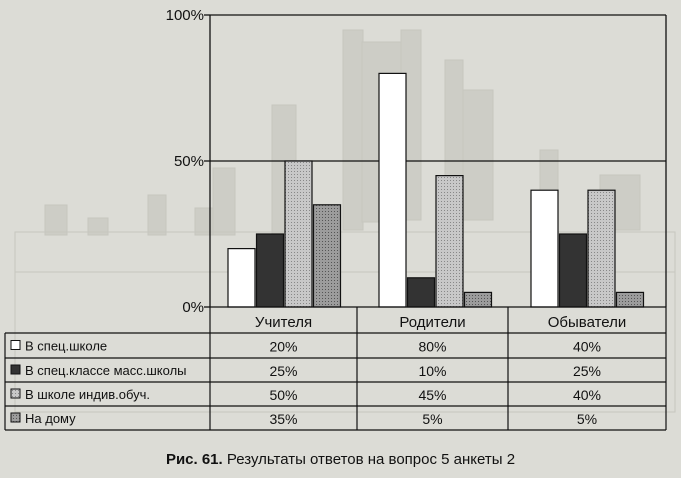  Describe the element at coordinates (587, 322) in the screenshot. I see `category-label: Обыватели` at that location.